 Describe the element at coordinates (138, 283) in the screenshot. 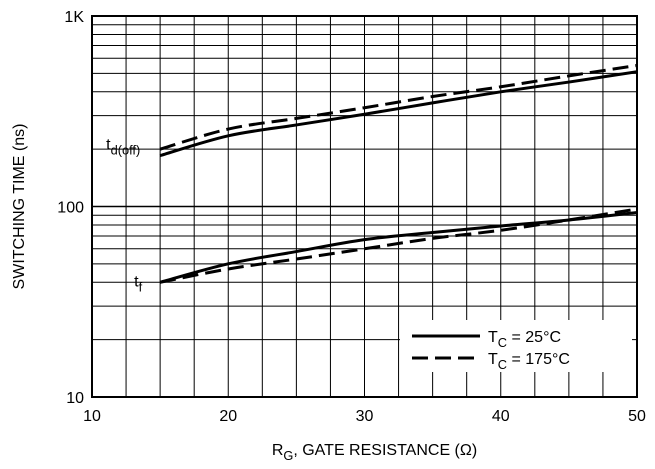

I see `annotation-f: tf` at that location.